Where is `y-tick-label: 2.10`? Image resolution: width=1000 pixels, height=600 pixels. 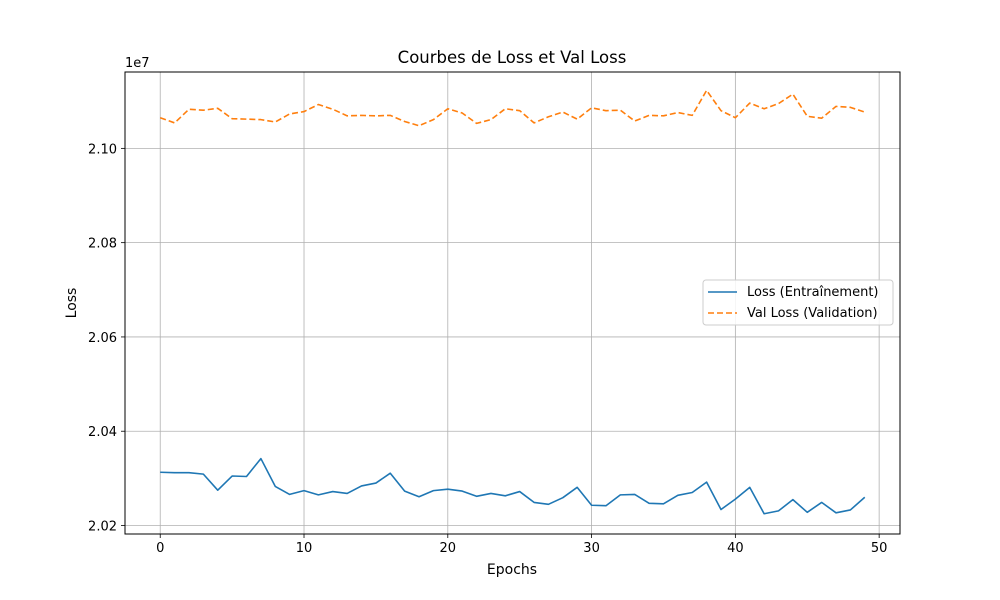 y-tick-label: 2.10 is located at coordinates (102, 149).